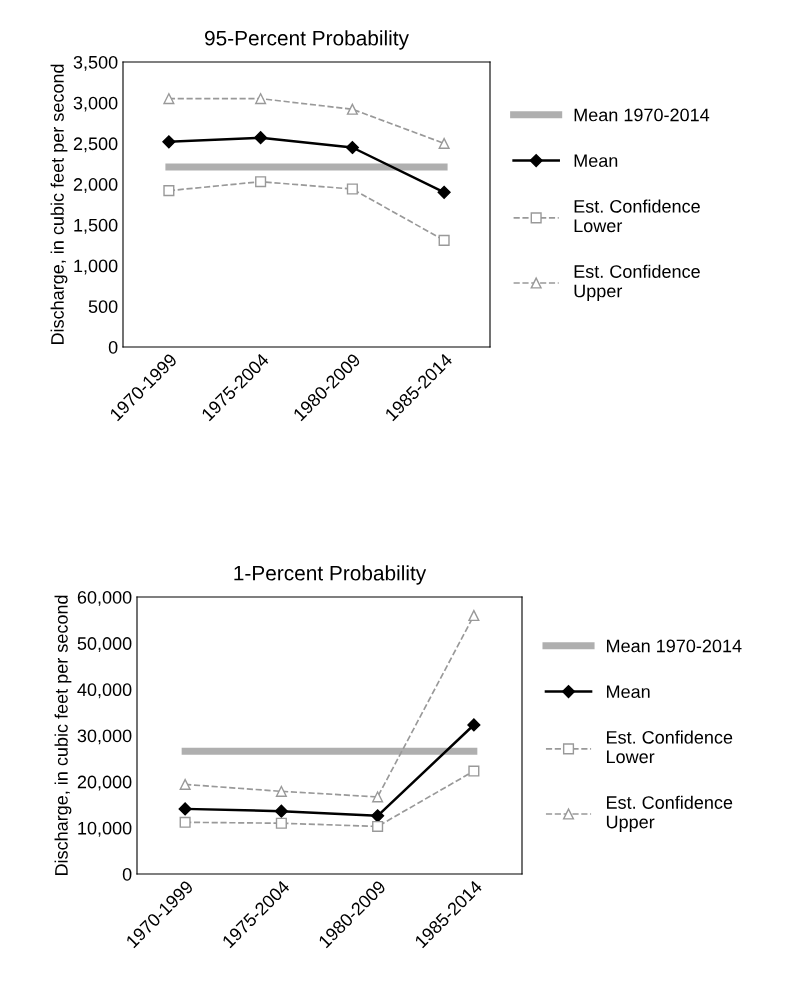 This screenshot has width=806, height=1001. Describe the element at coordinates (104, 645) in the screenshot. I see `y-tick-label: 50,000` at that location.